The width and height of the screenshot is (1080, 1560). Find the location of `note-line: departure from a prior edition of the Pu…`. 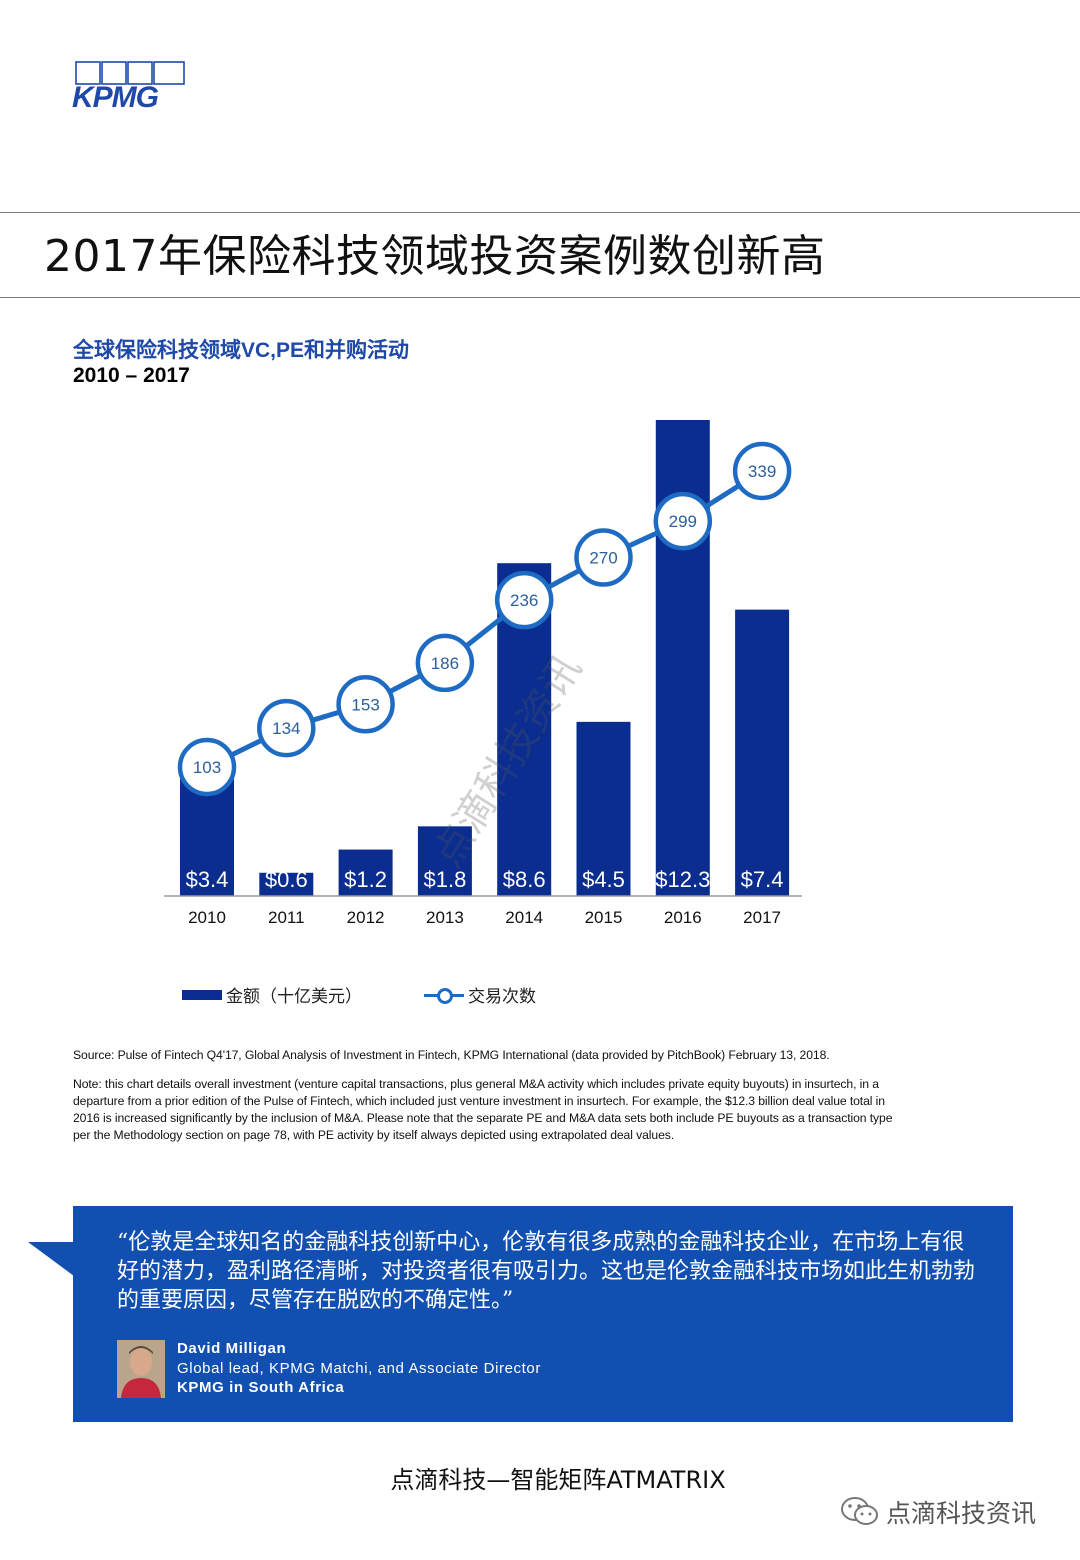

note-line: departure from a prior edition of the Pu… is located at coordinates (479, 1101).